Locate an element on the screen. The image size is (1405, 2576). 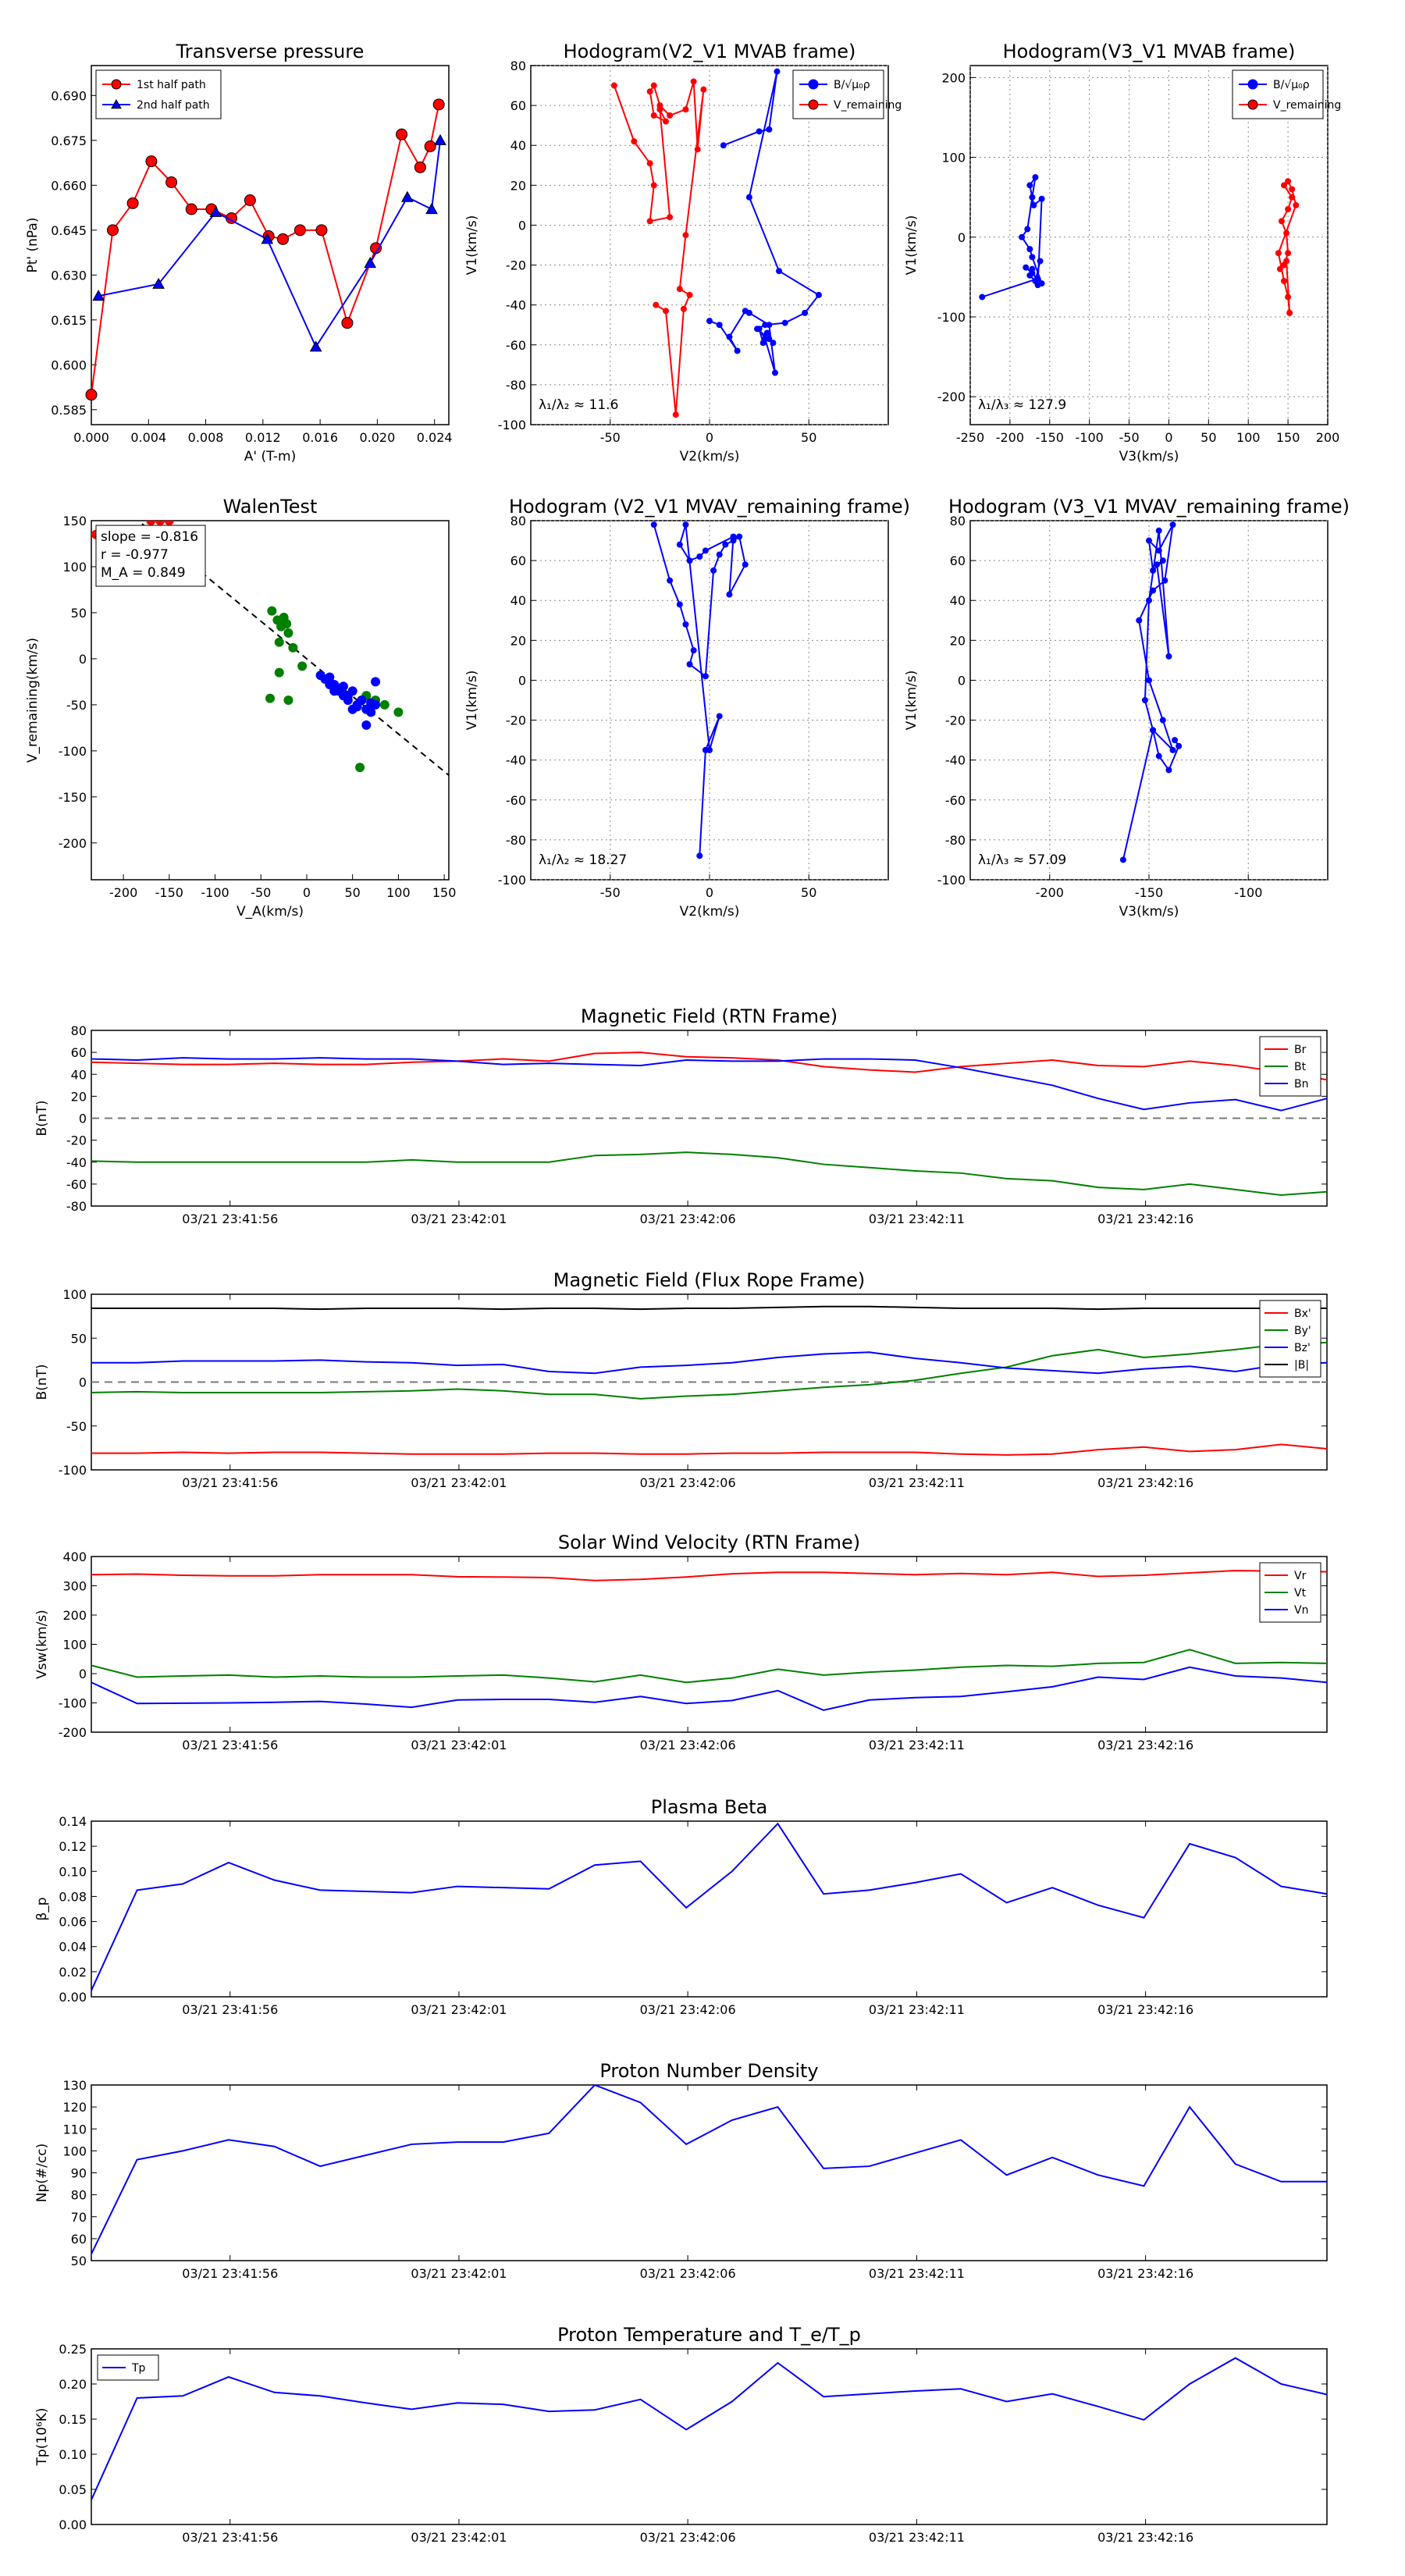
y-tick-label: 300 is located at coordinates (74, 1586).